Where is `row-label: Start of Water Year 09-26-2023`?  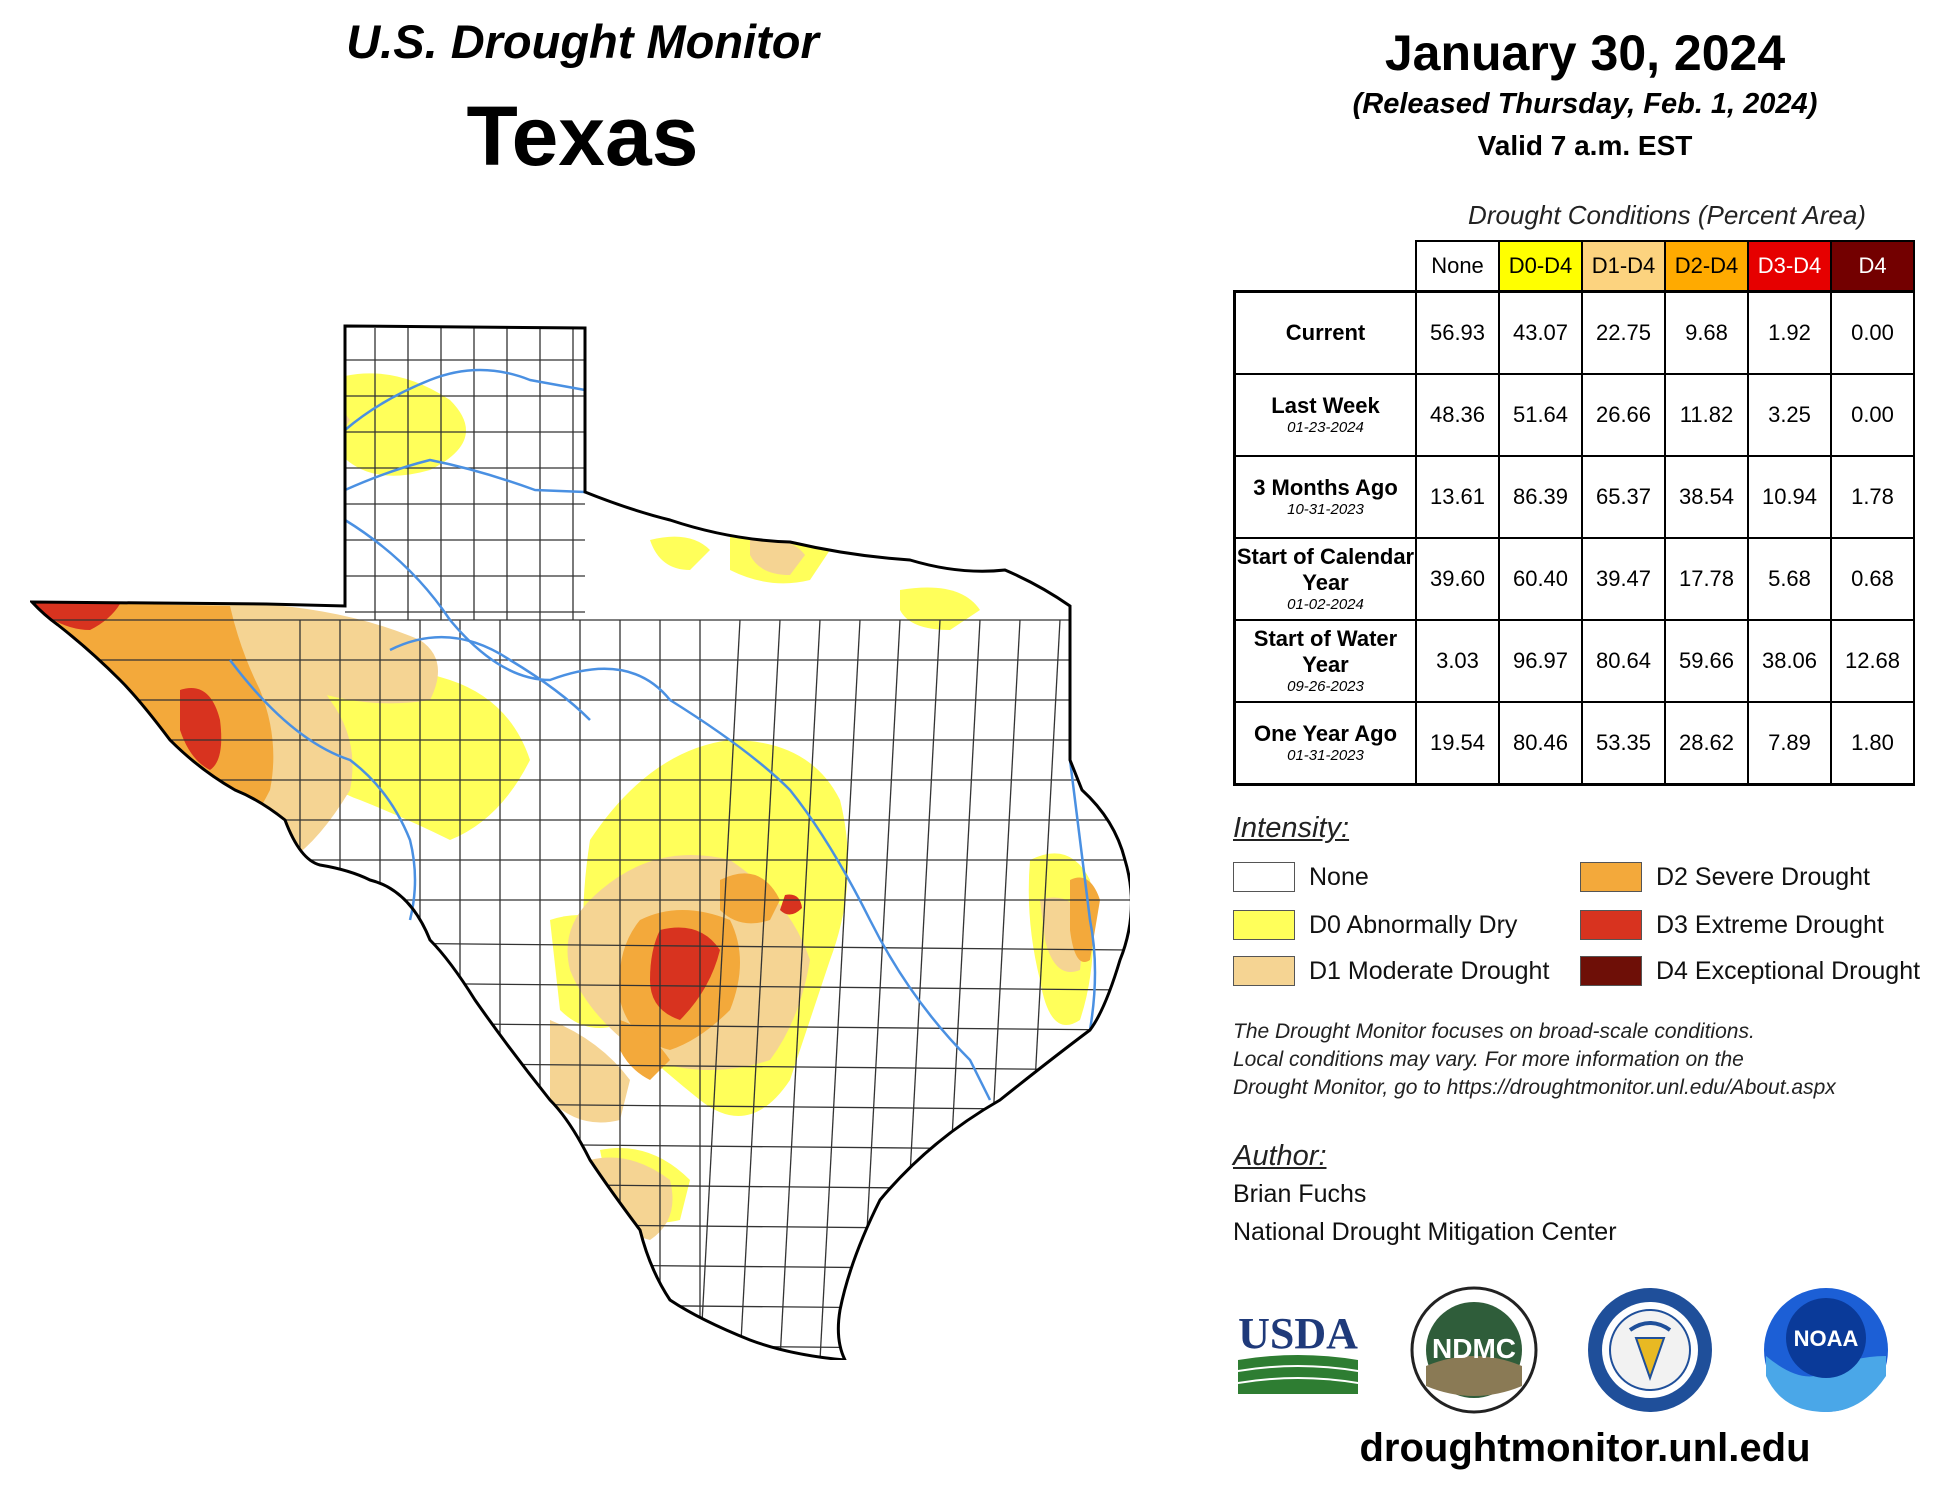
row-label: Start of Water Year 09-26-2023 is located at coordinates (1325, 661).